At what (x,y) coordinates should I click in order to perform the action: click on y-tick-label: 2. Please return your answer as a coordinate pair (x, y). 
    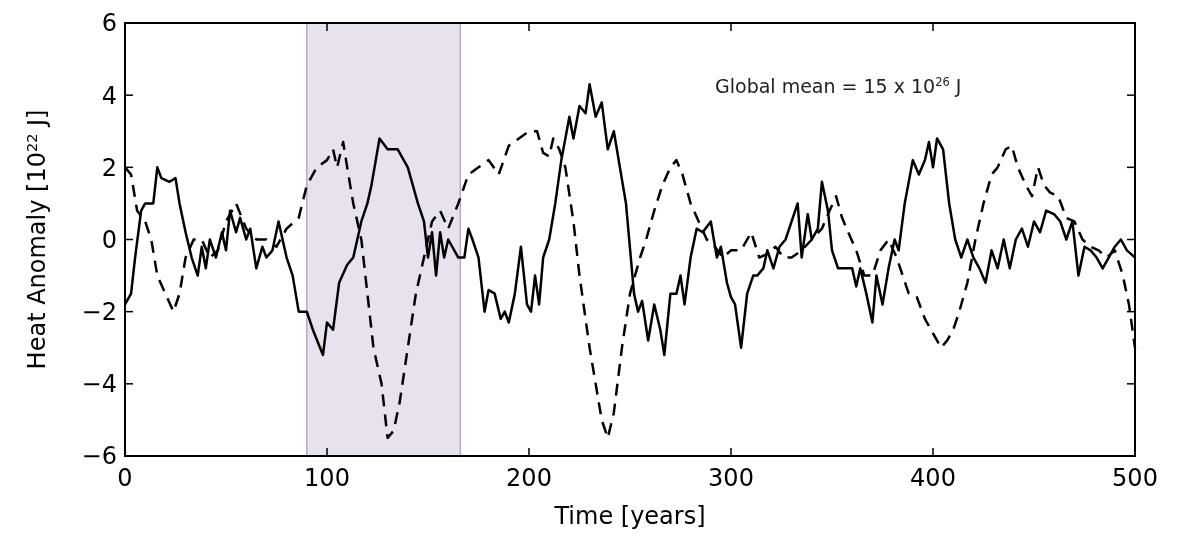
    Looking at the image, I should click on (109, 167).